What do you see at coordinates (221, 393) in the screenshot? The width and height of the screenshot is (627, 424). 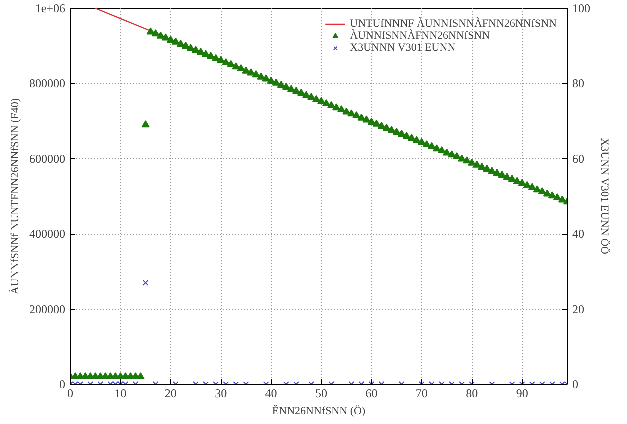 I see `x-tick-label: 30` at bounding box center [221, 393].